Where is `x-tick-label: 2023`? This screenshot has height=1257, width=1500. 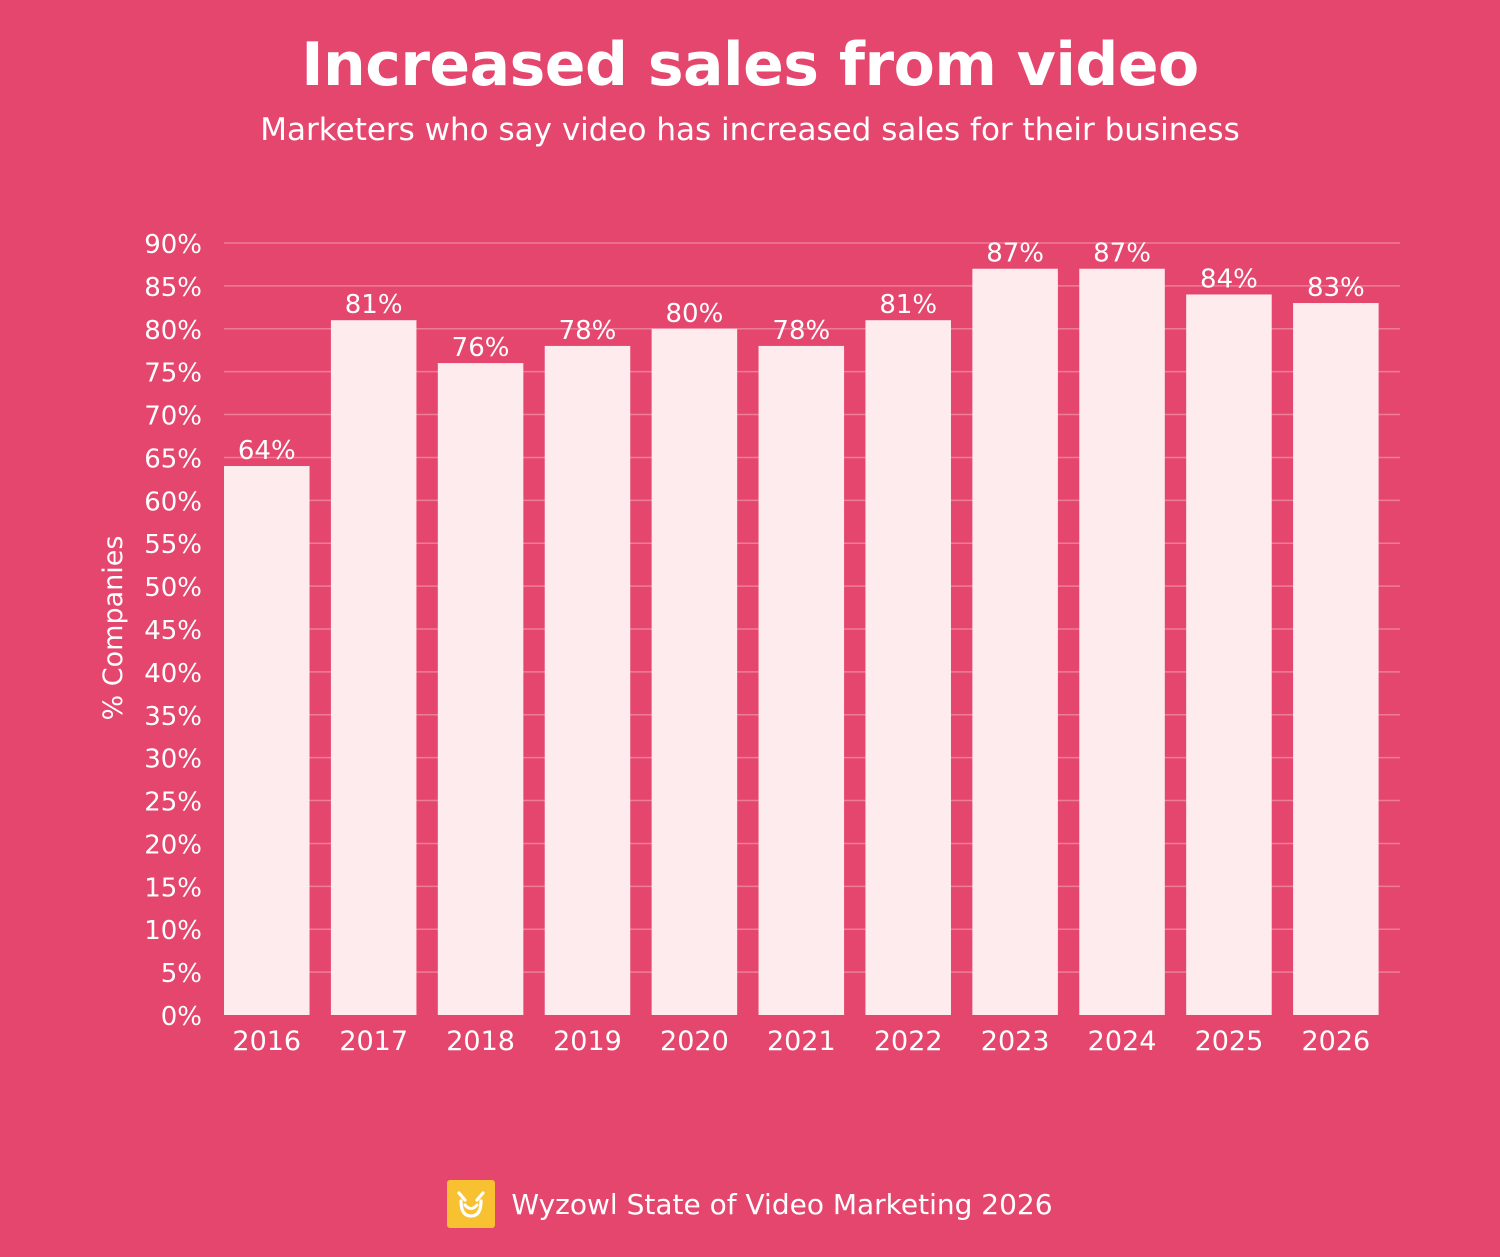 x-tick-label: 2023 is located at coordinates (1015, 1041).